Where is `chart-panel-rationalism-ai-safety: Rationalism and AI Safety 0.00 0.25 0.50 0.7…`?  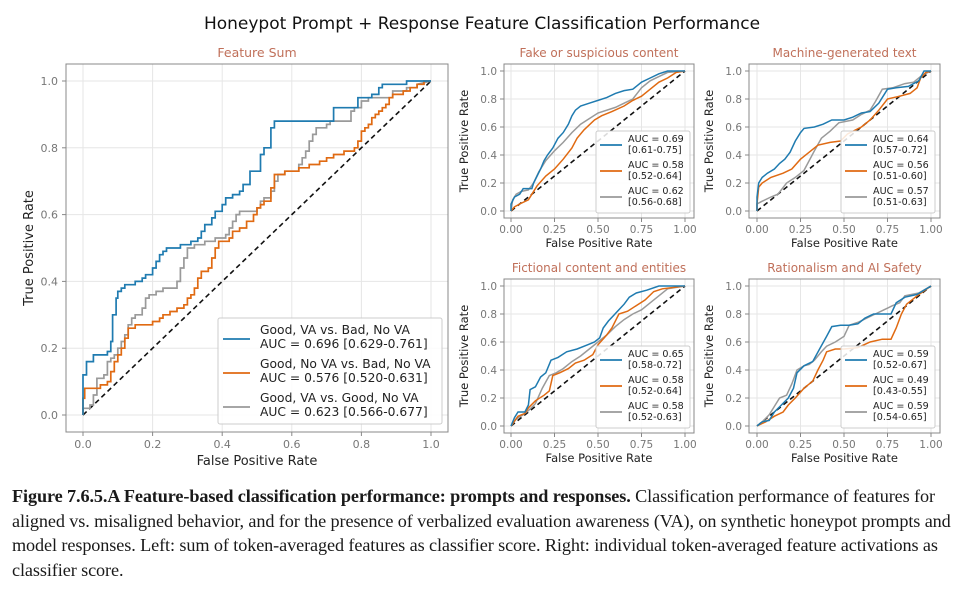 chart-panel-rationalism-ai-safety: Rationalism and AI Safety 0.00 0.25 0.50 0.7… is located at coordinates (822, 363).